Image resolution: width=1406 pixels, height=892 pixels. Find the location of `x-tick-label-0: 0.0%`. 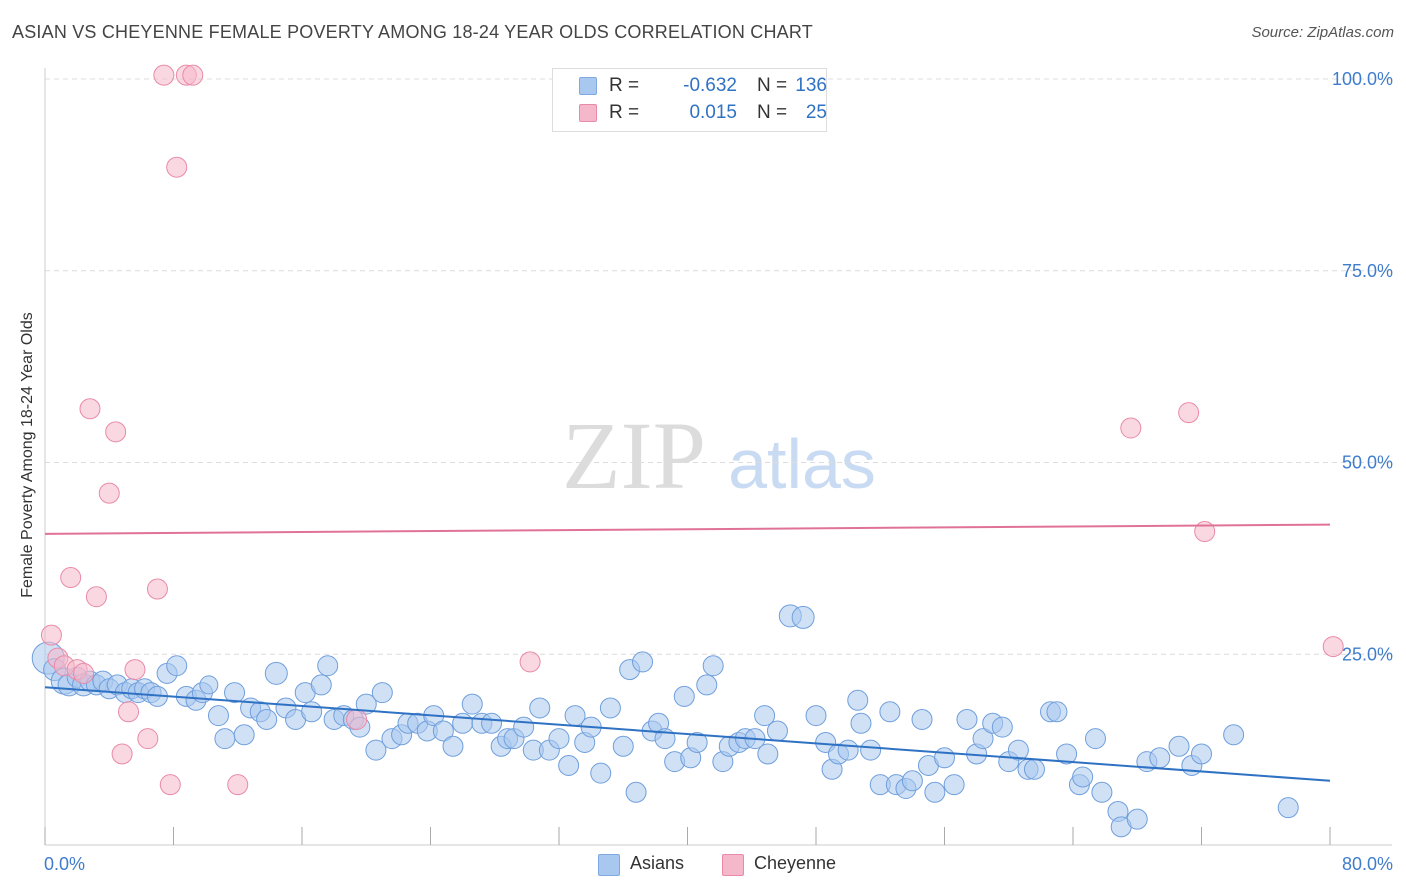

x-tick-label-0: 0.0% is located at coordinates (64, 864).